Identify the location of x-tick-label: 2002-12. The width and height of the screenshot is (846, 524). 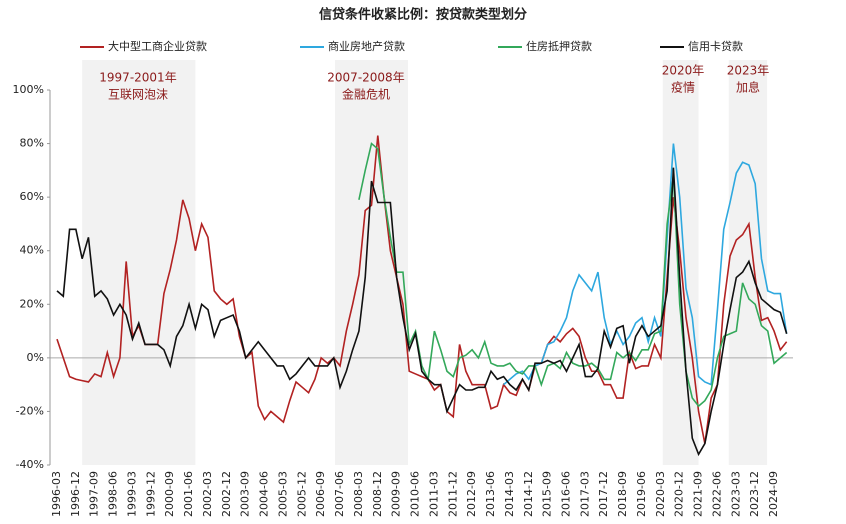
(226, 494).